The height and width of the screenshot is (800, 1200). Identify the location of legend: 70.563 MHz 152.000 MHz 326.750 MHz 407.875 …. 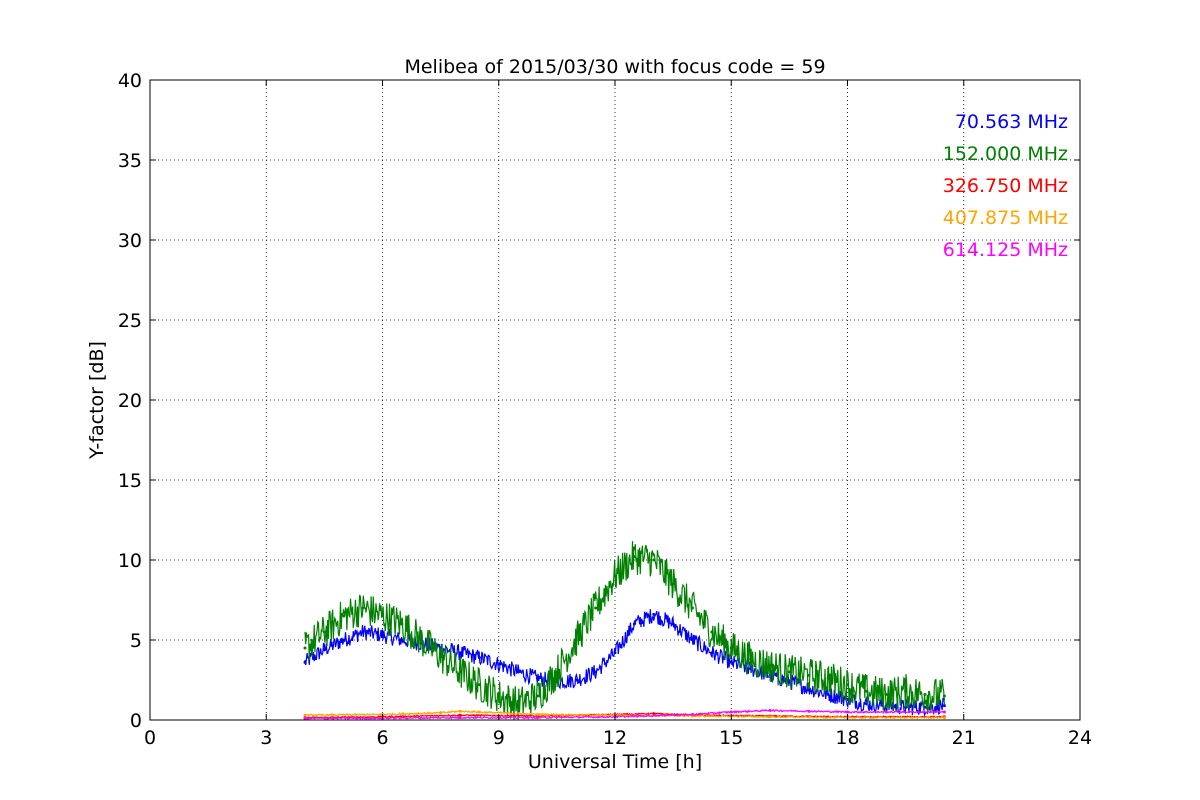
(1005, 186).